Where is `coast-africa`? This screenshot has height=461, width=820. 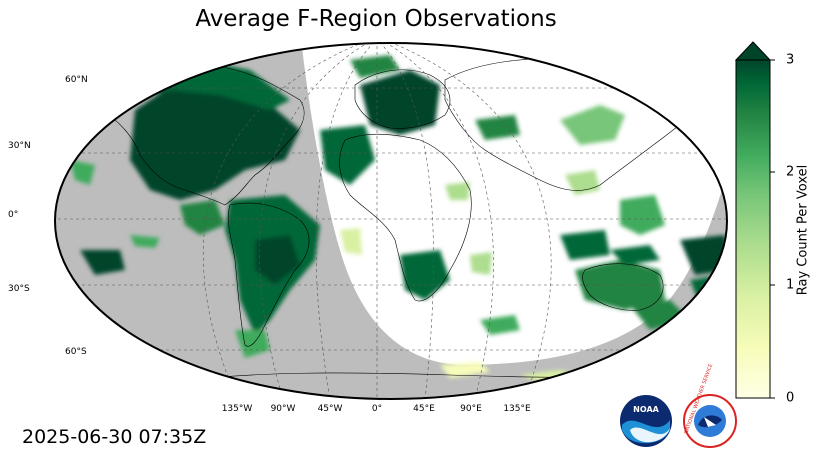
coast-africa is located at coordinates (405, 217).